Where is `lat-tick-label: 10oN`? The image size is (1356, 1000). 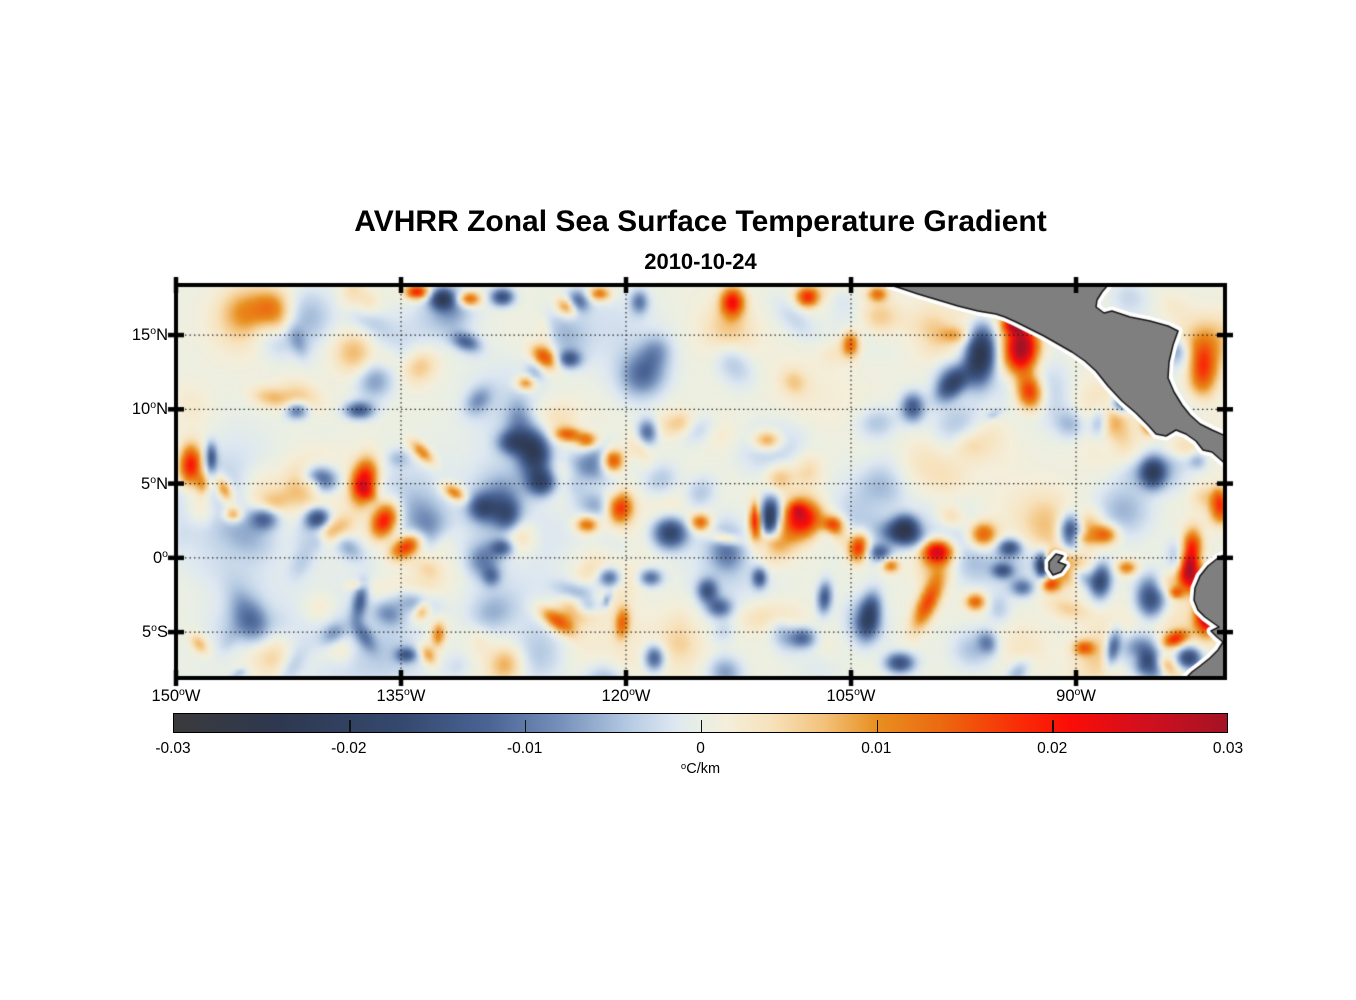 lat-tick-label: 10oN is located at coordinates (149, 409).